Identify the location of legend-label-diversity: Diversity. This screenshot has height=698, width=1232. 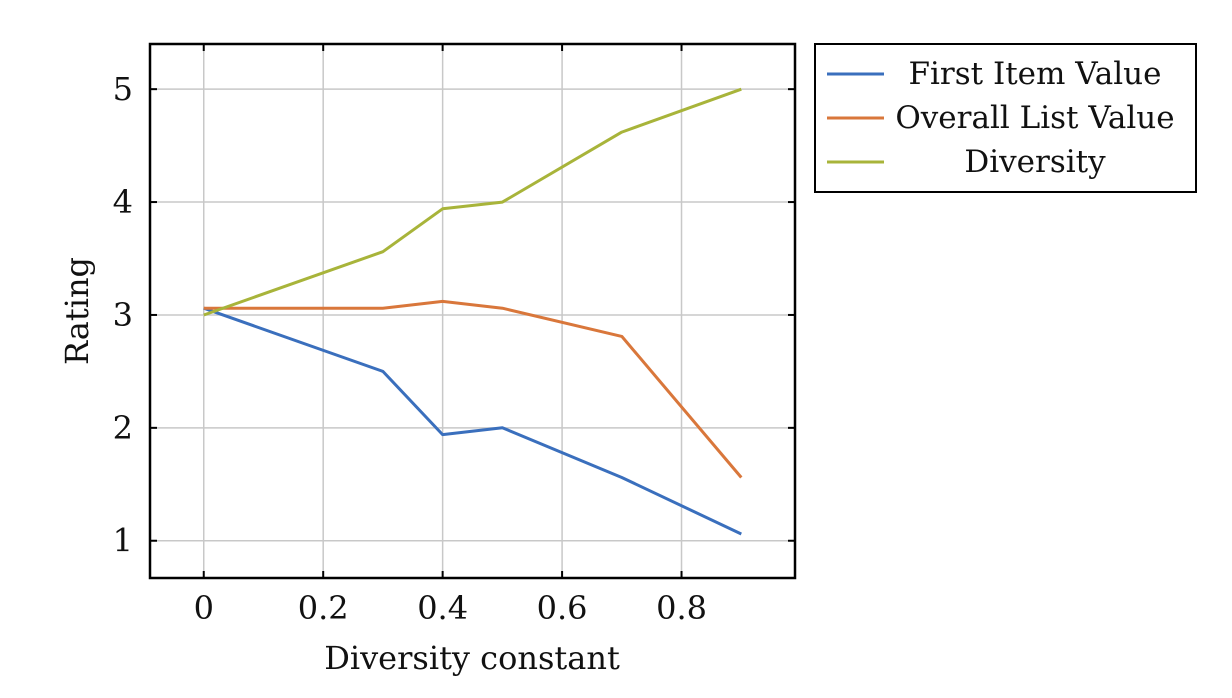
(1035, 162).